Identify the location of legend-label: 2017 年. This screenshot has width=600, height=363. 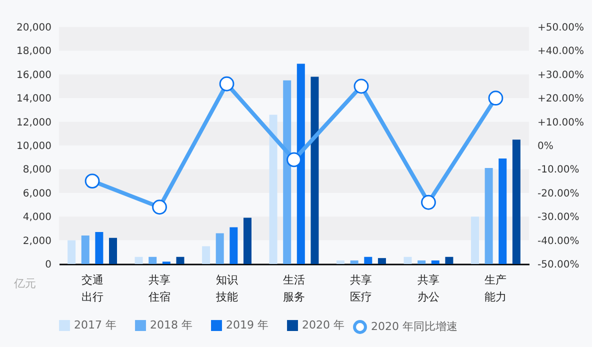
(95, 325).